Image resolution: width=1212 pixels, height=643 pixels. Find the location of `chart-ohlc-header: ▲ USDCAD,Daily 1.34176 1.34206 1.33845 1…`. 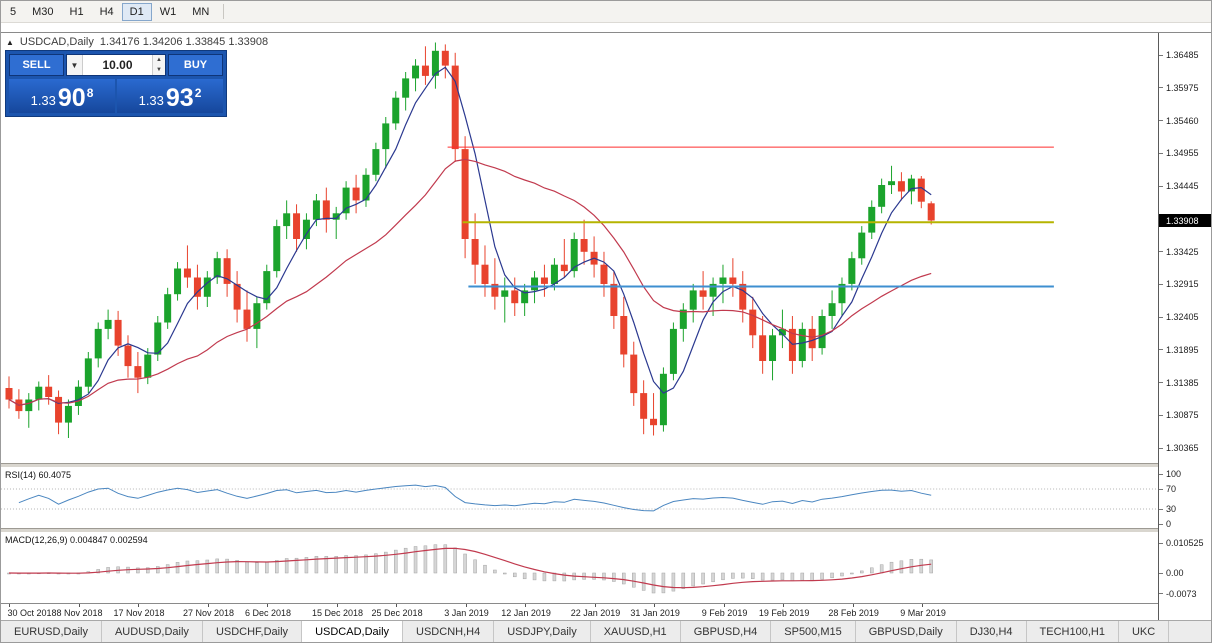

chart-ohlc-header: ▲ USDCAD,Daily 1.34176 1.34206 1.33845 1… is located at coordinates (137, 42).